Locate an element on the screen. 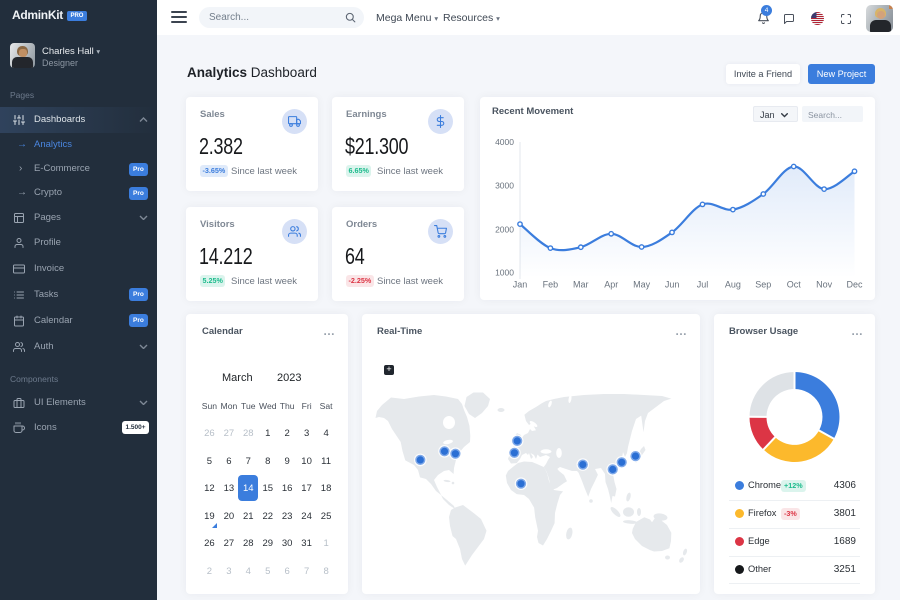 The image size is (900, 600). svg-text: Jun is located at coordinates (672, 285).